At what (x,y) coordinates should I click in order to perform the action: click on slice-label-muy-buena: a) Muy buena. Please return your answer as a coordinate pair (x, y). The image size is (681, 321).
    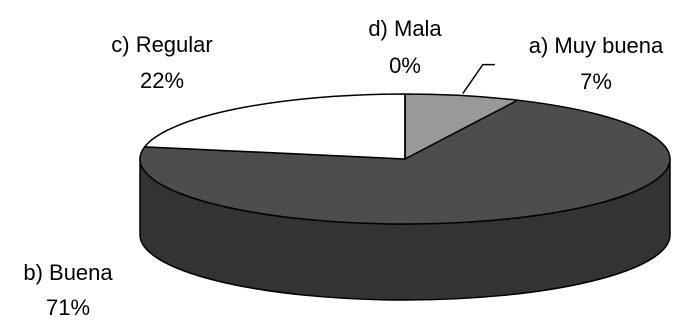
    Looking at the image, I should click on (596, 45).